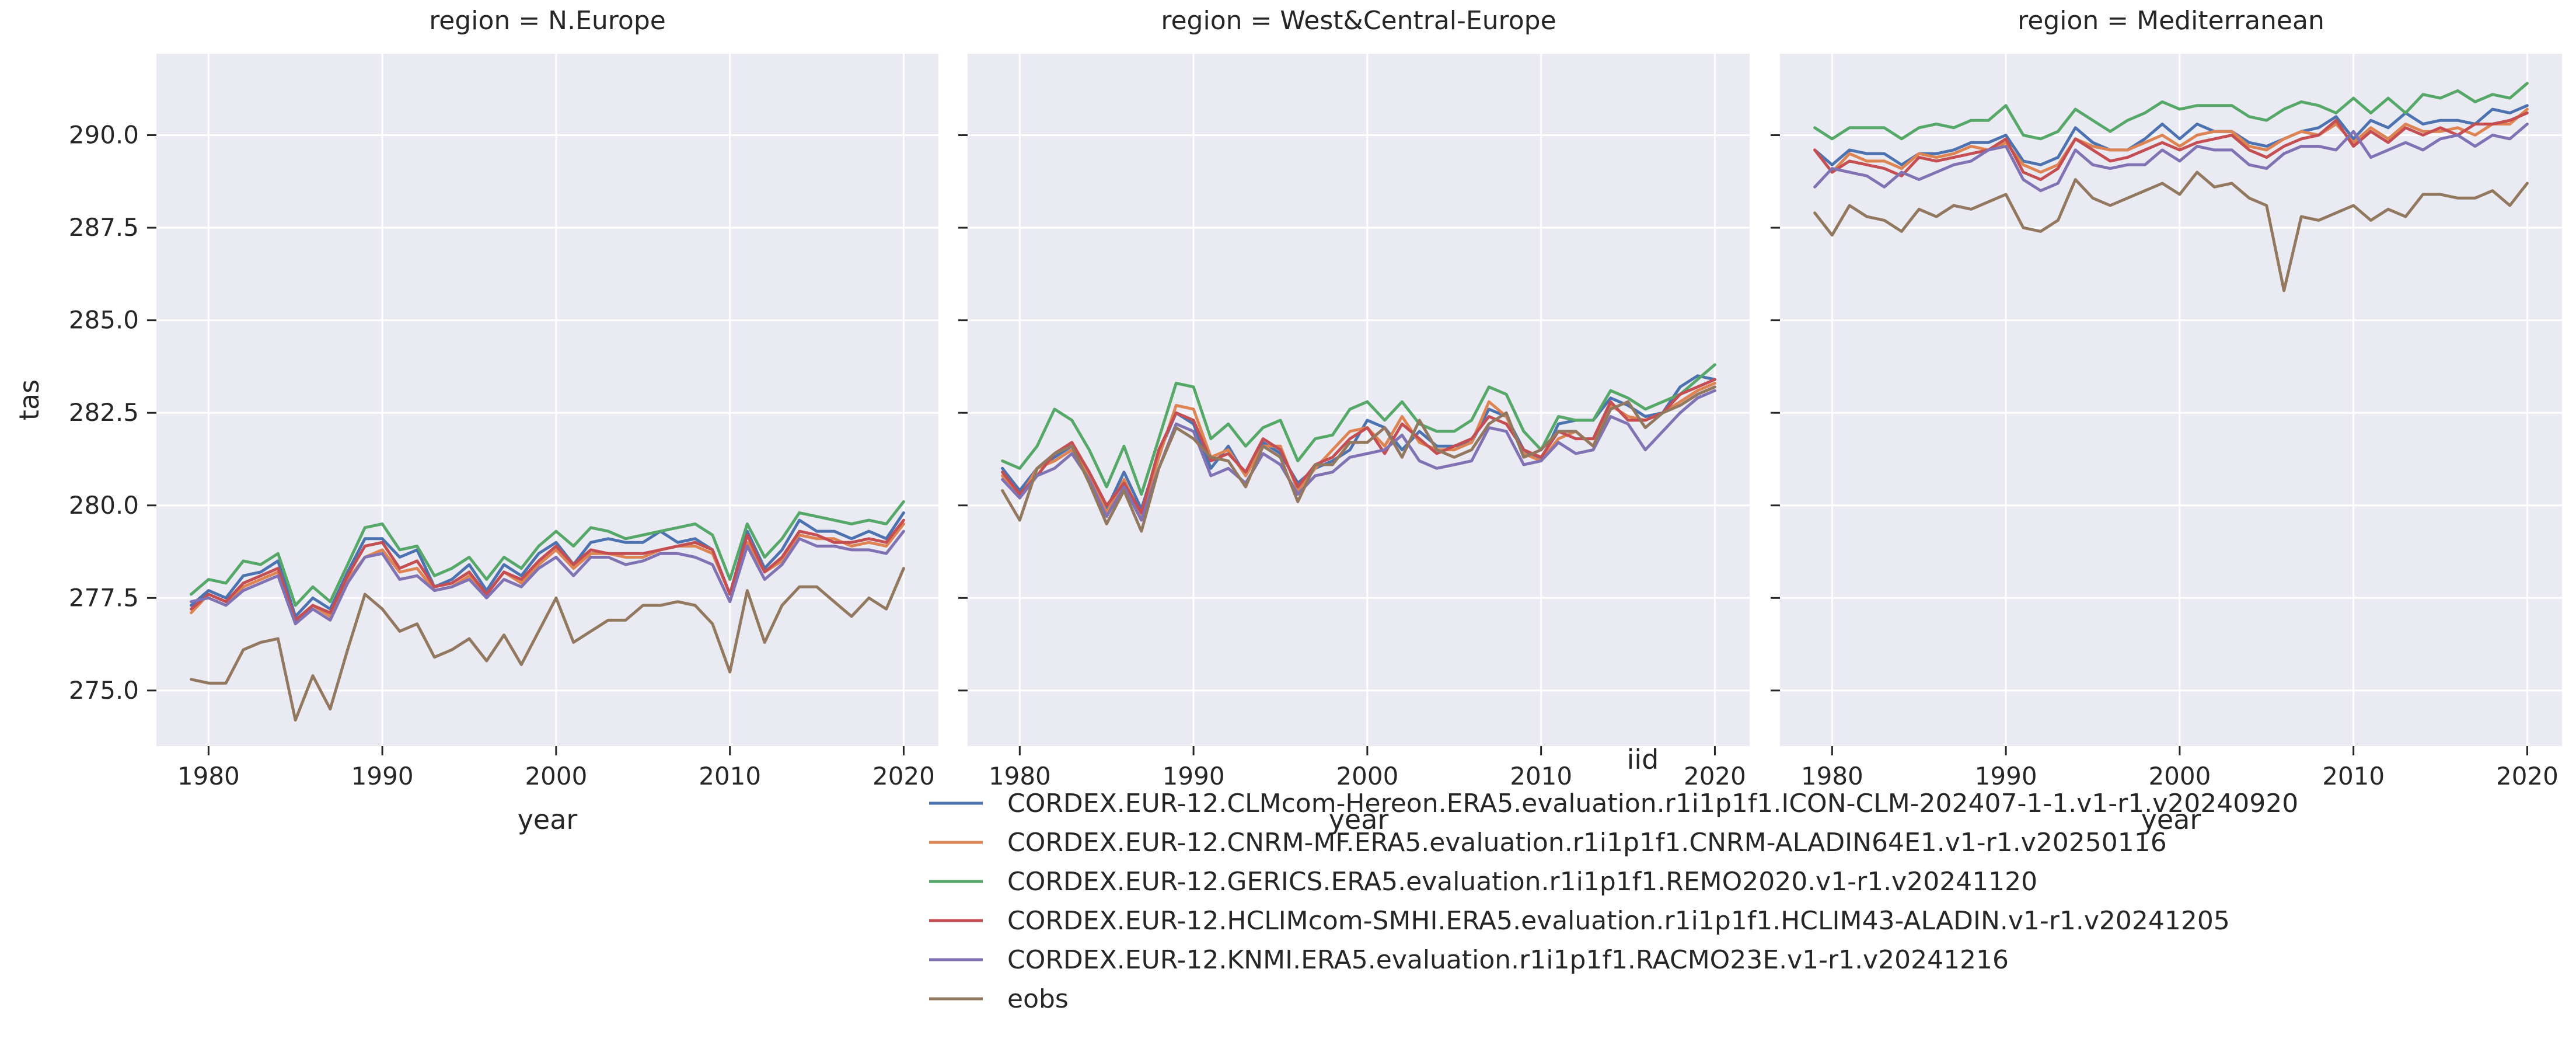  What do you see at coordinates (104, 690) in the screenshot?
I see `y-tick-label: 275.0` at bounding box center [104, 690].